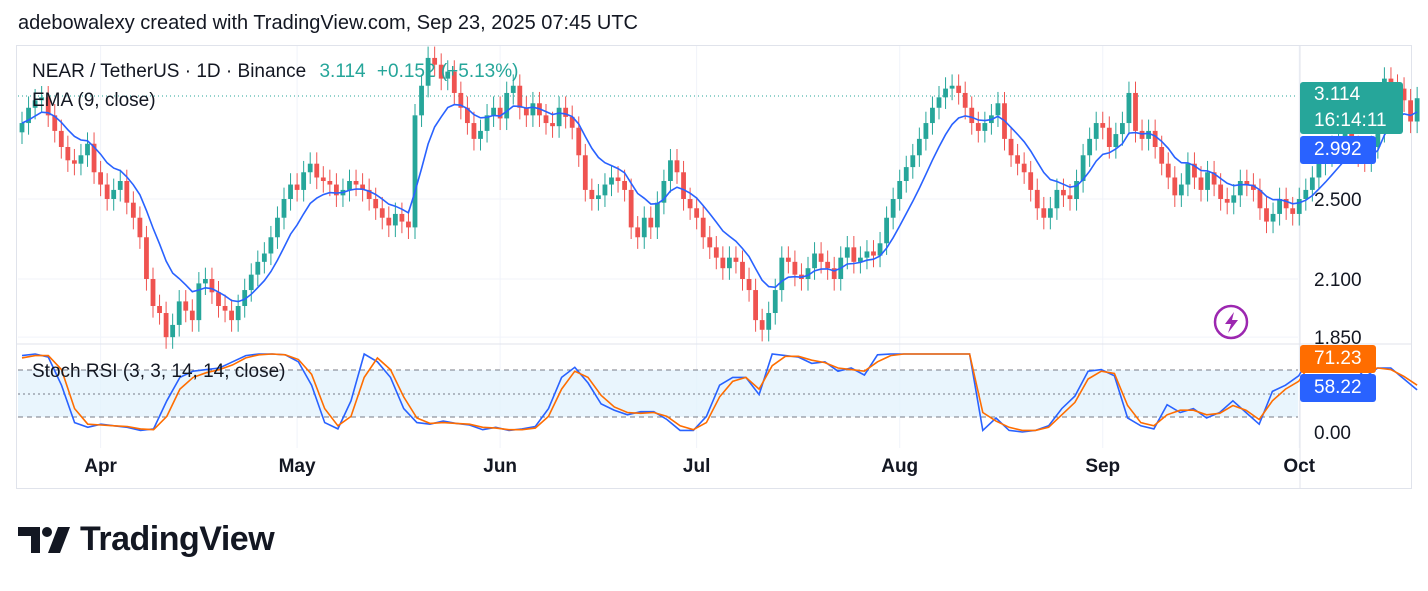 The image size is (1428, 591). I want to click on stoch-d-line, so click(719, 392).